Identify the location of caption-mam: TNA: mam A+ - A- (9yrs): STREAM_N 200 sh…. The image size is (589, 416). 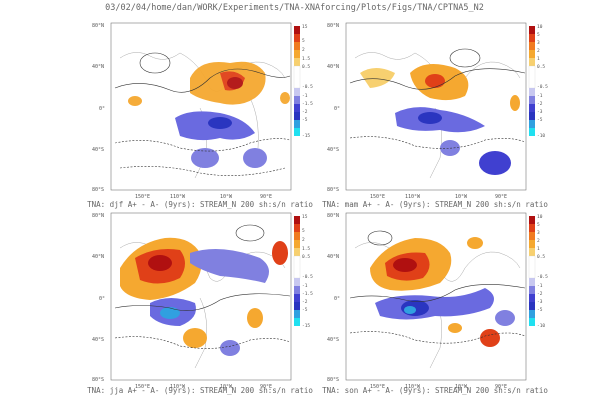
(435, 204).